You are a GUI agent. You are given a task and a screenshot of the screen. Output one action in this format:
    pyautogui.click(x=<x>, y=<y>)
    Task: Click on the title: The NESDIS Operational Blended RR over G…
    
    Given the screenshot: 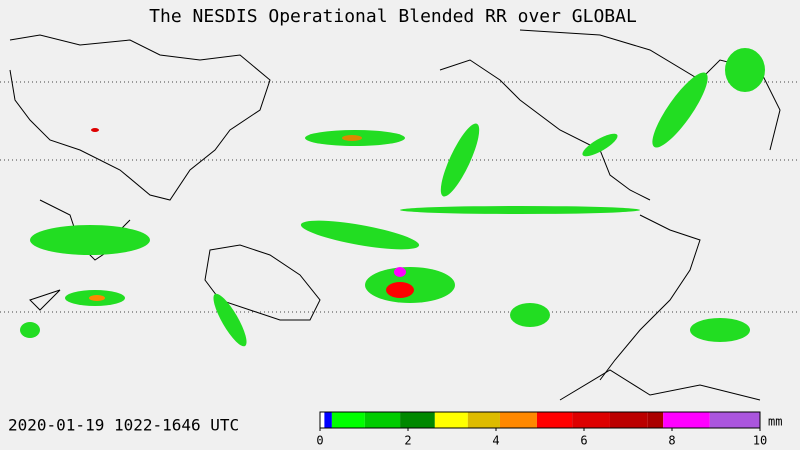 What is the action you would take?
    pyautogui.click(x=393, y=16)
    